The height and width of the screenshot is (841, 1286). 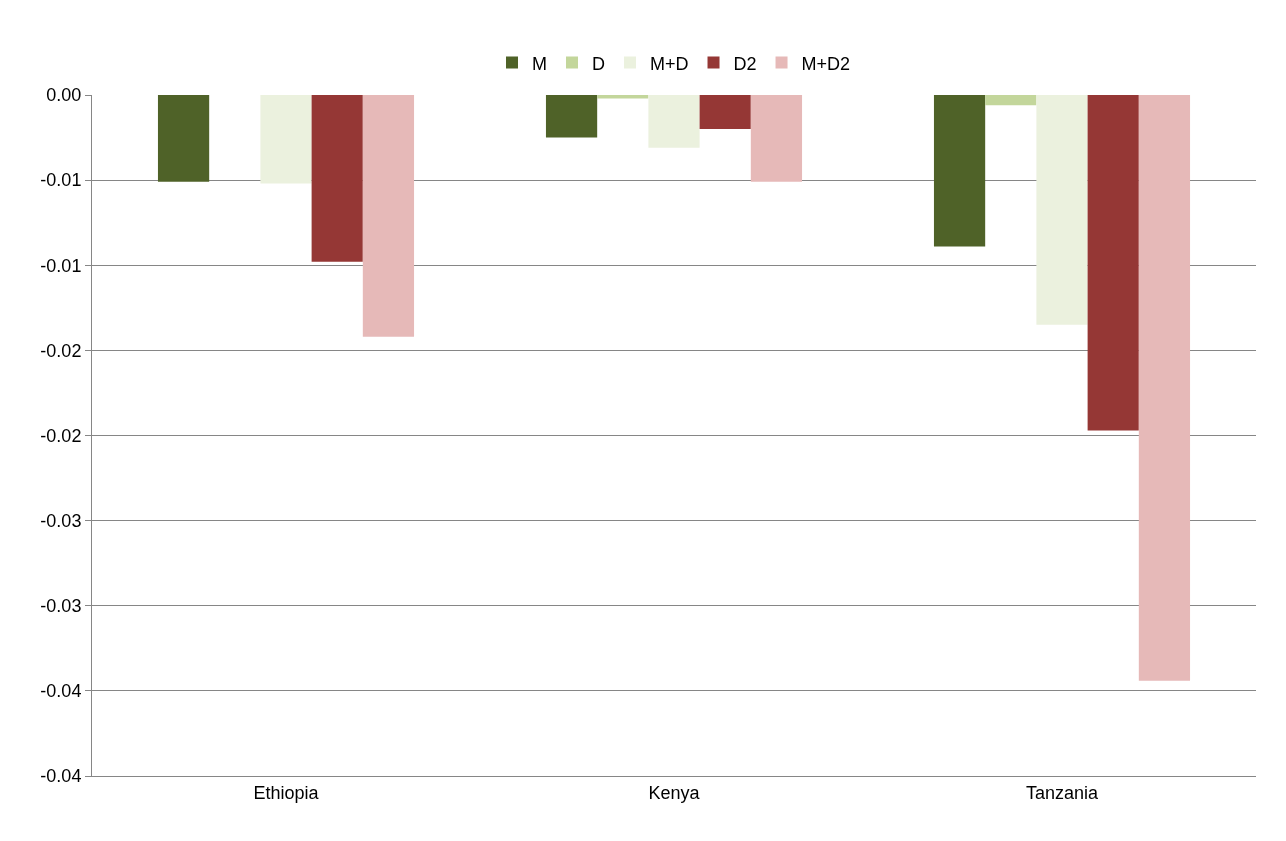 I want to click on legend-label: M, so click(x=539, y=63).